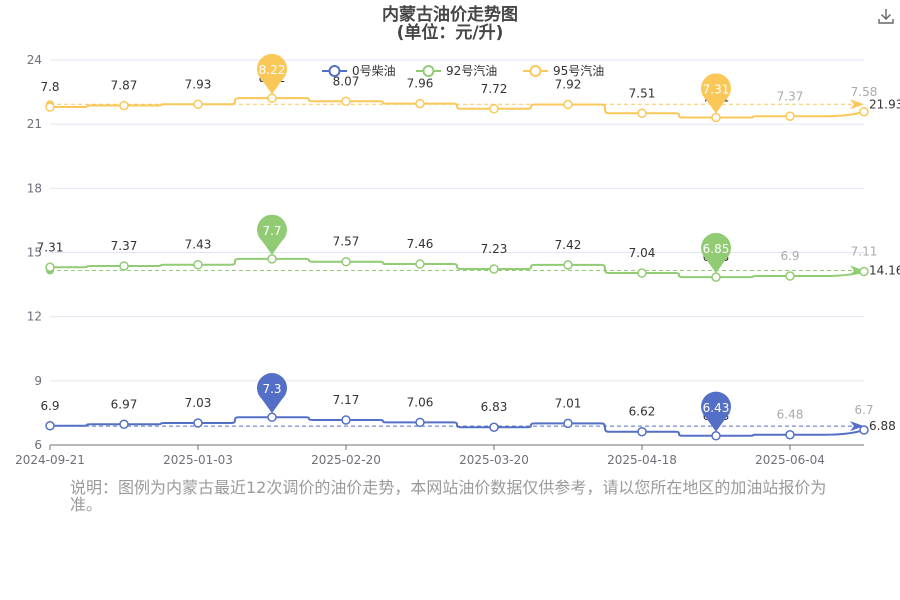 The width and height of the screenshot is (900, 600). I want to click on data-label: 7.01, so click(568, 403).